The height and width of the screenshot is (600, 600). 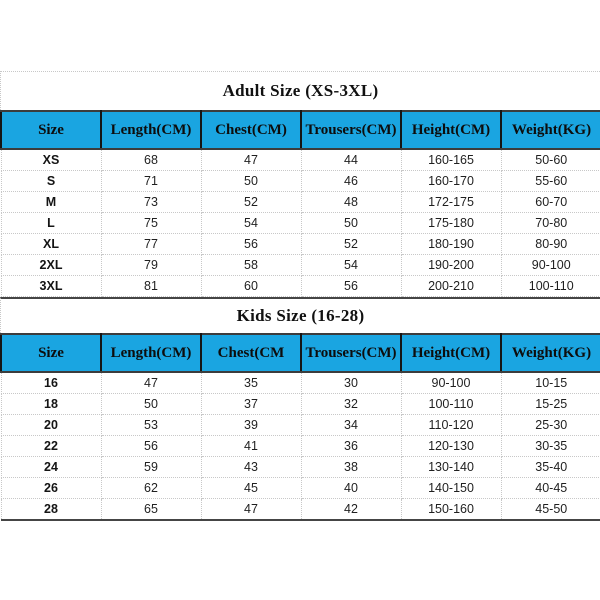 I want to click on value-cell: 58, so click(x=251, y=265).